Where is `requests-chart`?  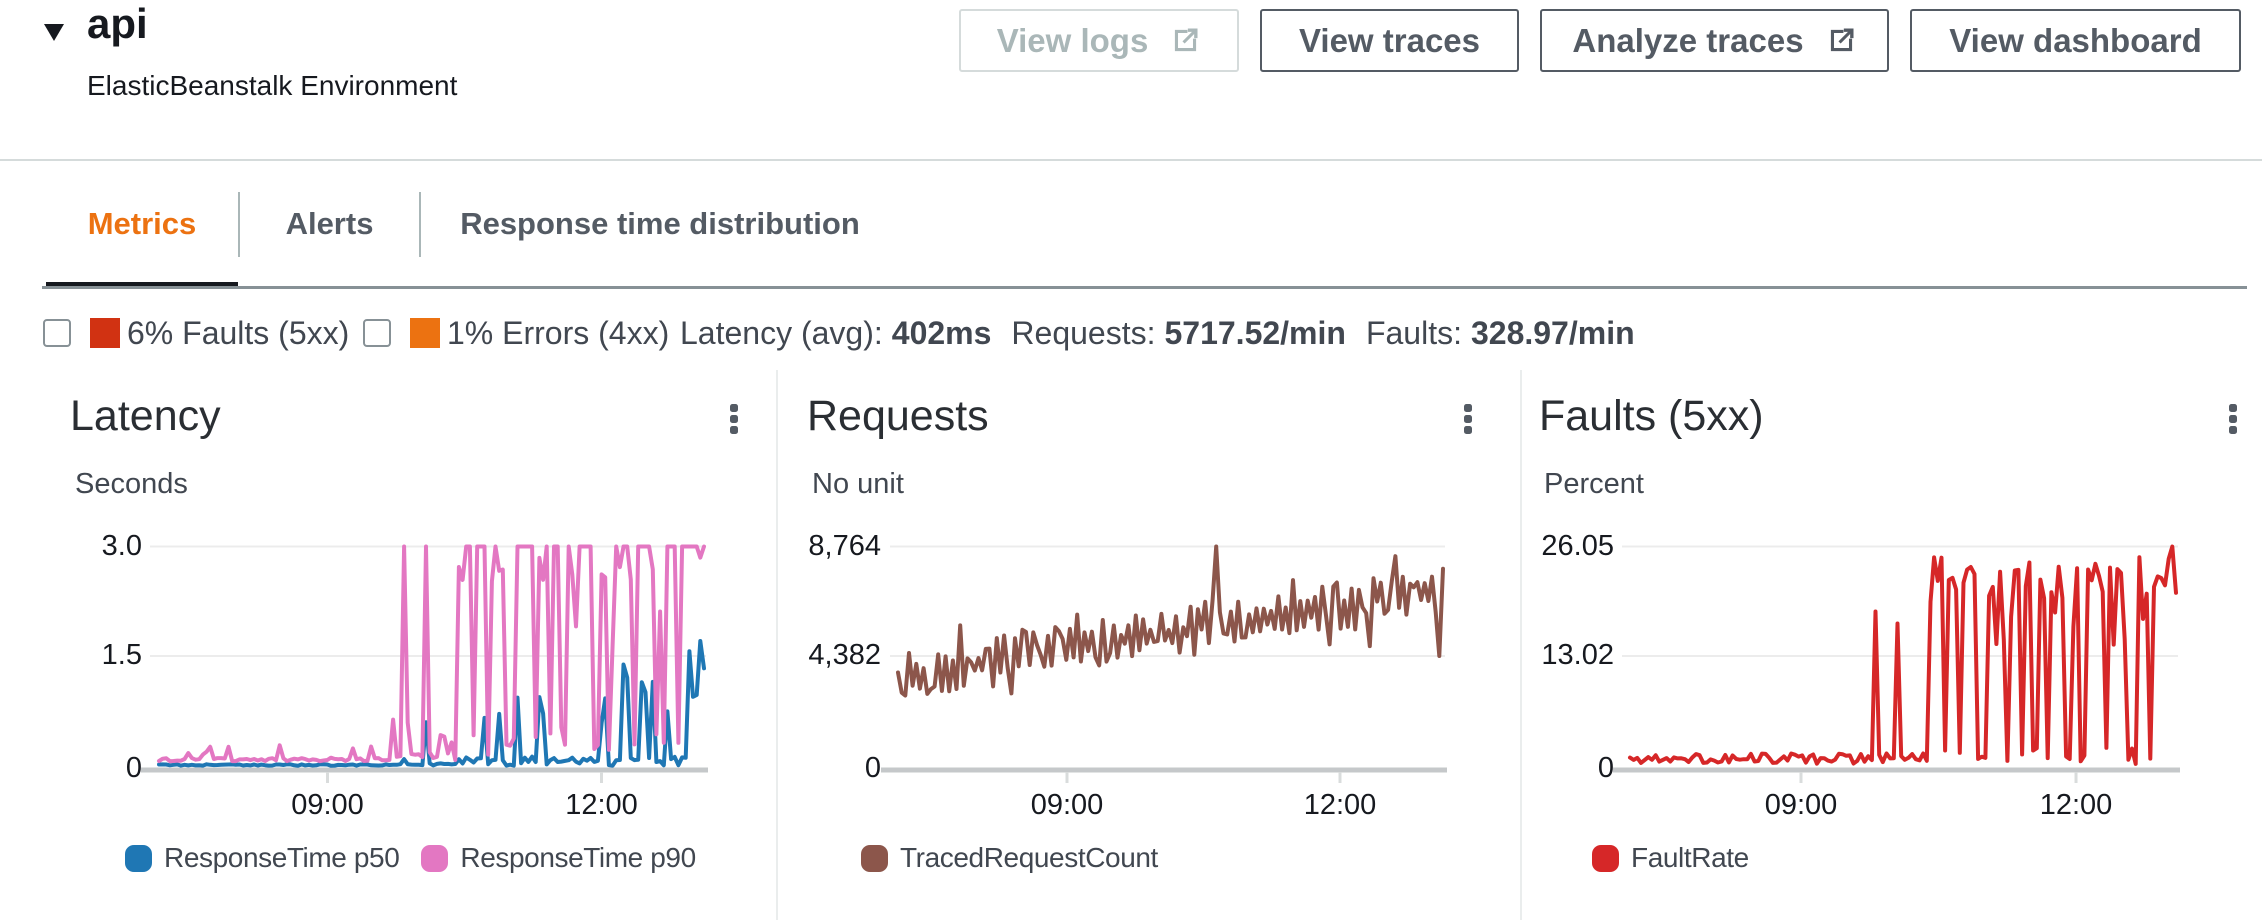 requests-chart is located at coordinates (1164, 663).